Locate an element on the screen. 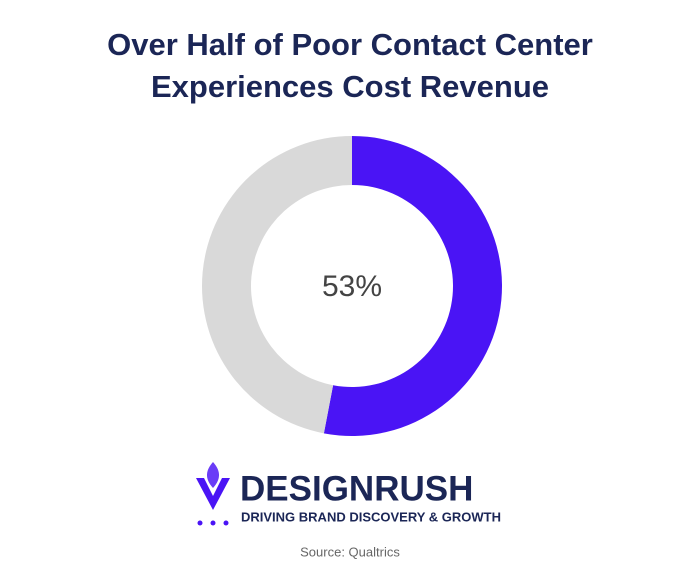  source: Source: Qualtrics is located at coordinates (350, 551).